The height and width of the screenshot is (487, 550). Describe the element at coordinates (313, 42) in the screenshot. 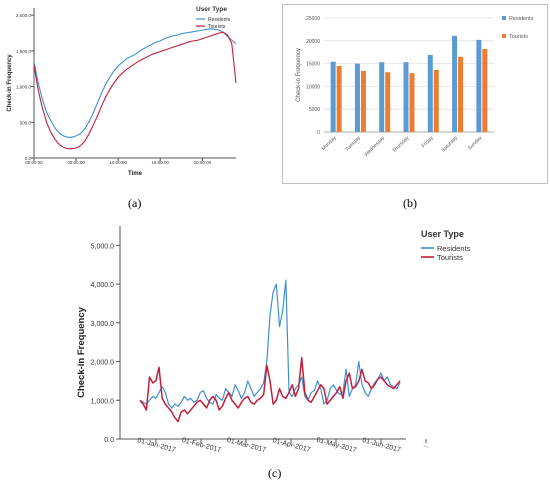

I see `y-tick-label: 20000` at that location.